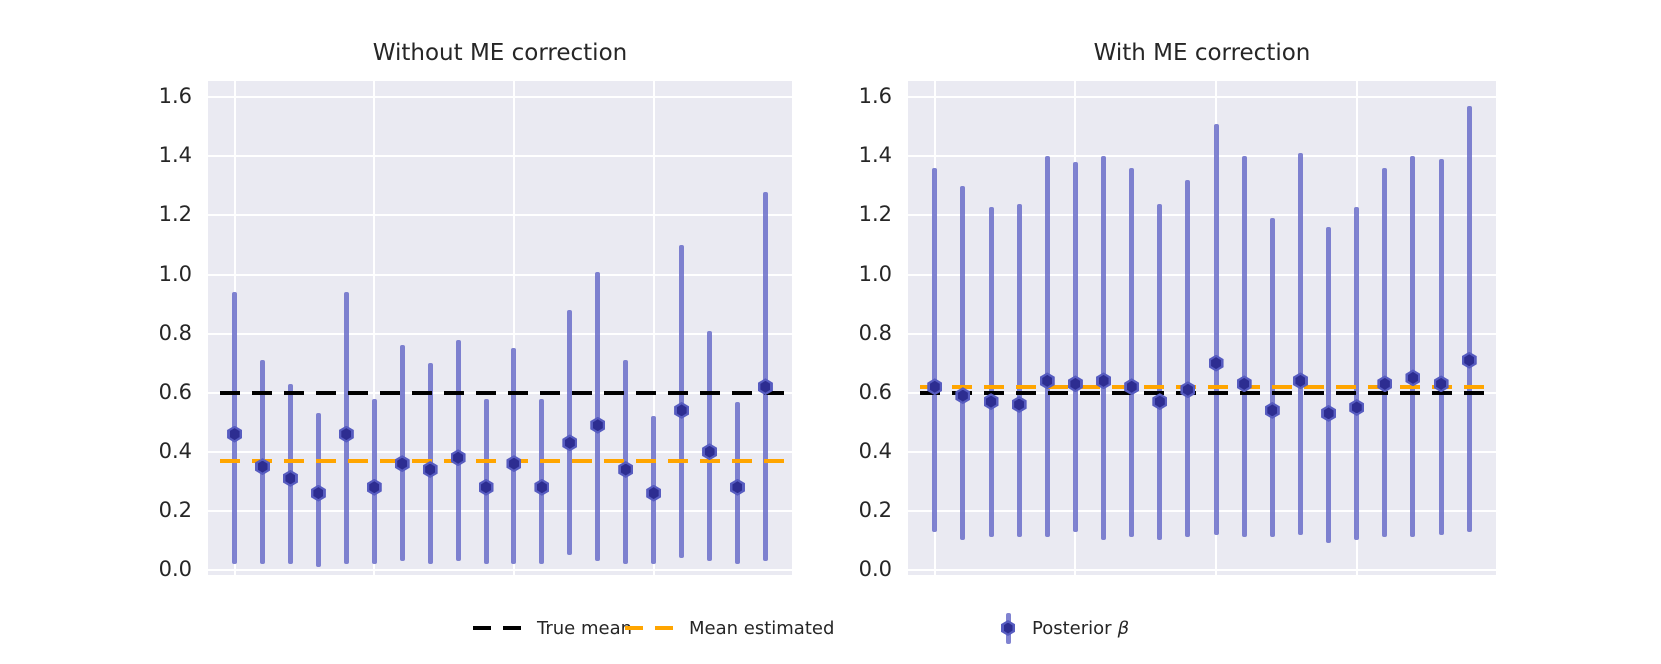  I want to click on legend-label-mean-estimated: Mean estimated, so click(762, 628).